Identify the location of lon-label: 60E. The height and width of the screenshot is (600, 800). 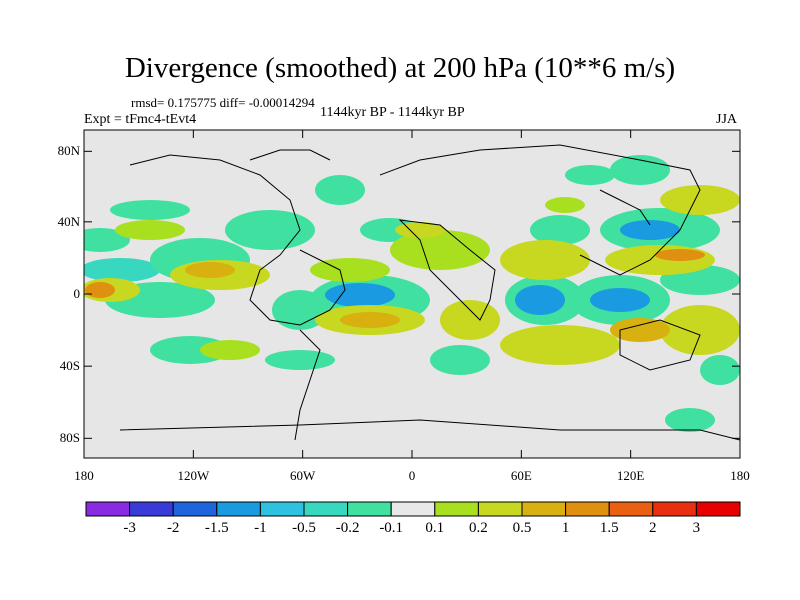
(521, 475).